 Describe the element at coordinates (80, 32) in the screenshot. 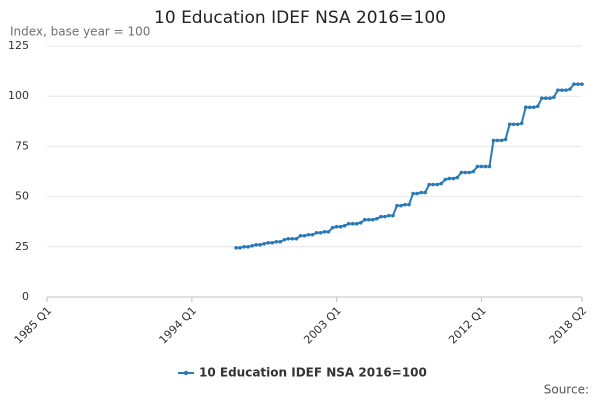

I see `chart-subtitle: Index, base year = 100` at that location.